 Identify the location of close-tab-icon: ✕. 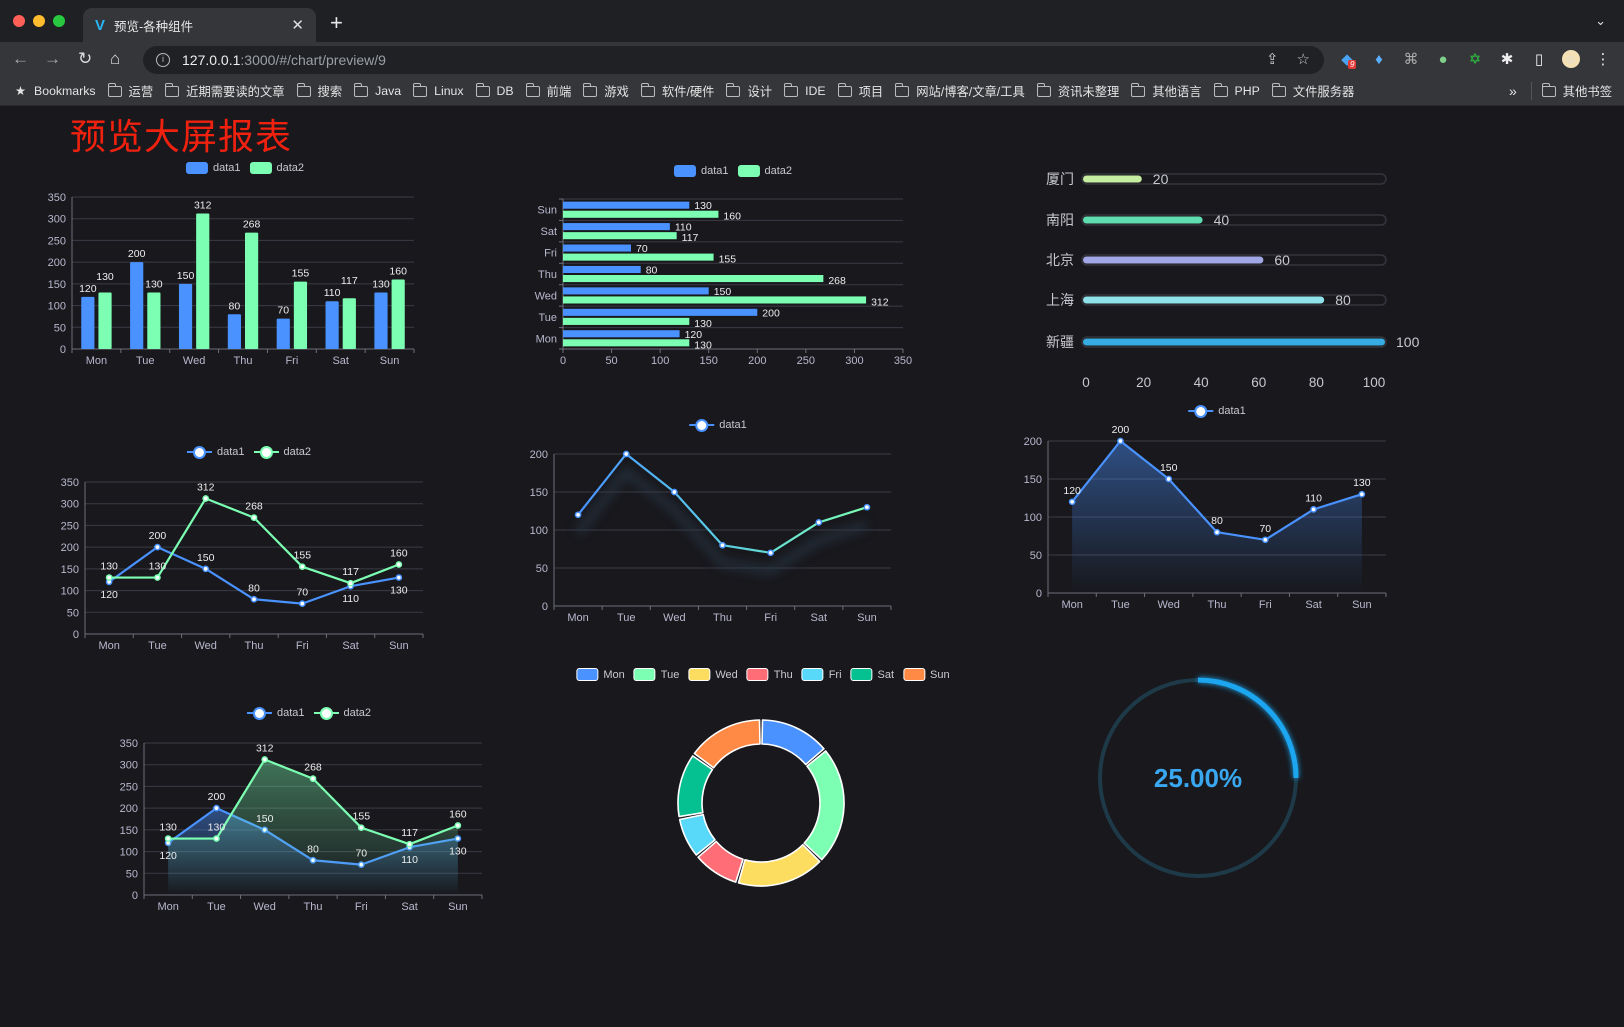
(297, 25).